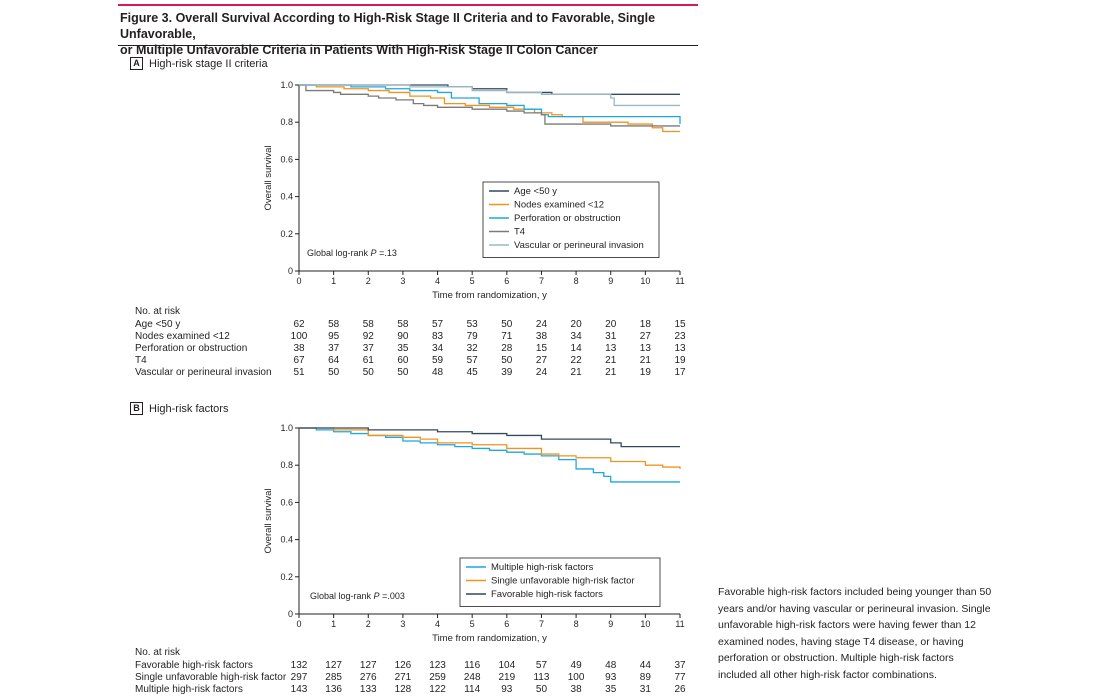  I want to click on at-risk-value: 89, so click(645, 677).